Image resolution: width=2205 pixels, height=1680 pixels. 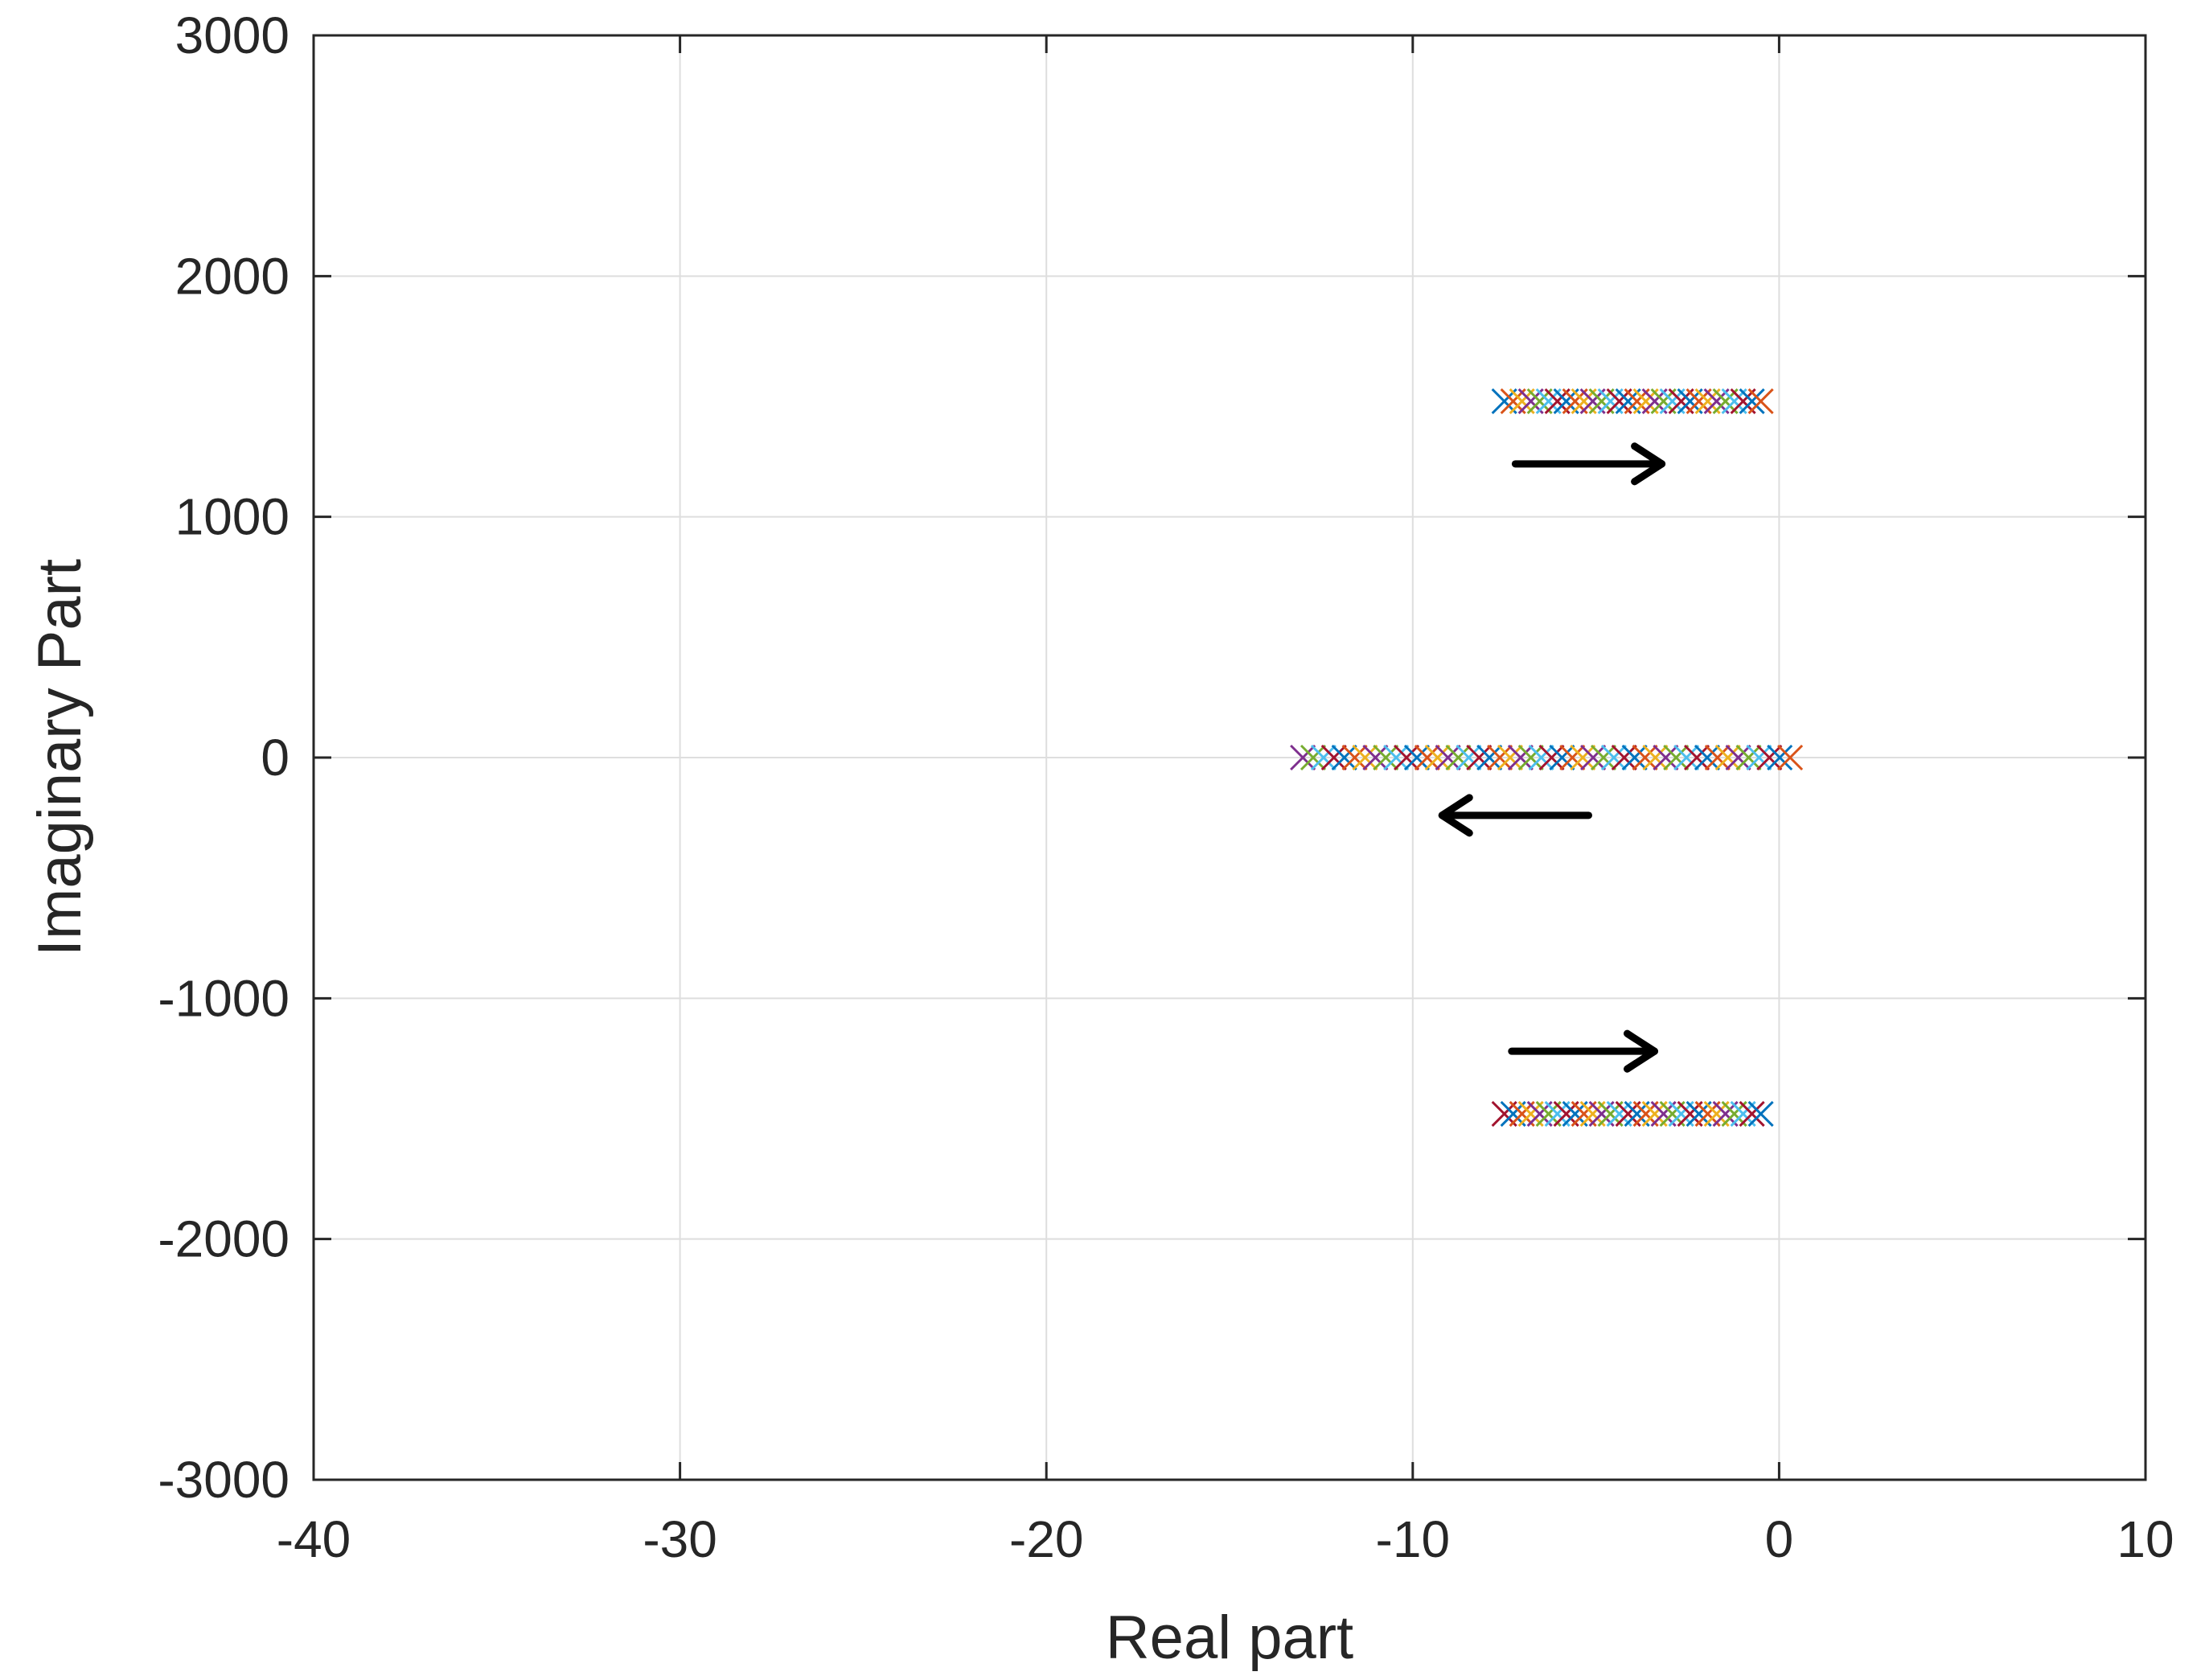 What do you see at coordinates (275, 758) in the screenshot?
I see `y-tick-label: 0` at bounding box center [275, 758].